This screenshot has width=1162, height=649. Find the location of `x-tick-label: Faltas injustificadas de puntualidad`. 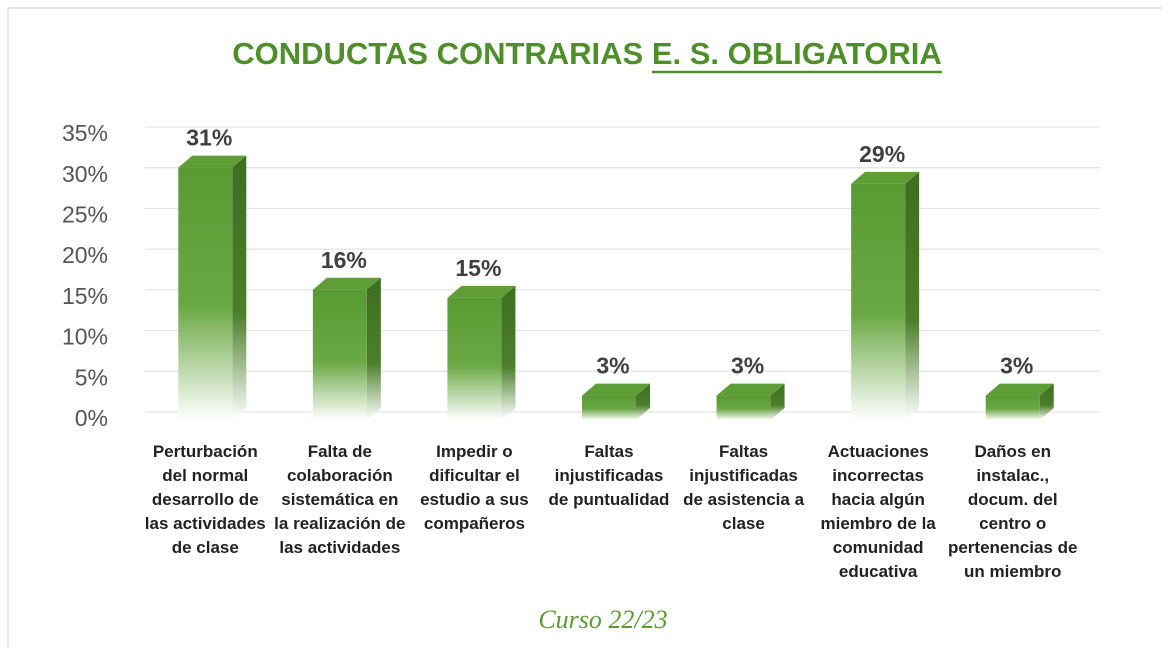

x-tick-label: Faltas injustificadas de puntualidad is located at coordinates (609, 475).